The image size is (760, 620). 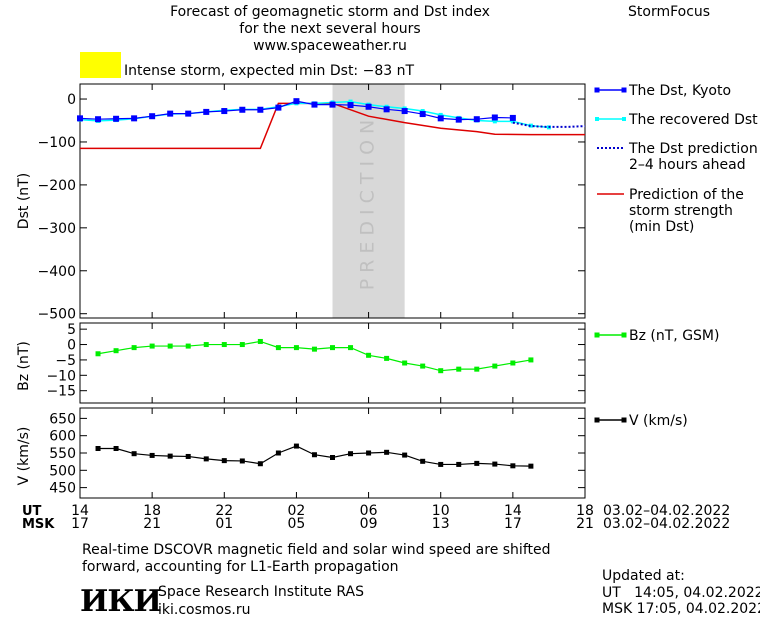 I want to click on legend-storm-strength-label: storm strength, so click(x=681, y=211).